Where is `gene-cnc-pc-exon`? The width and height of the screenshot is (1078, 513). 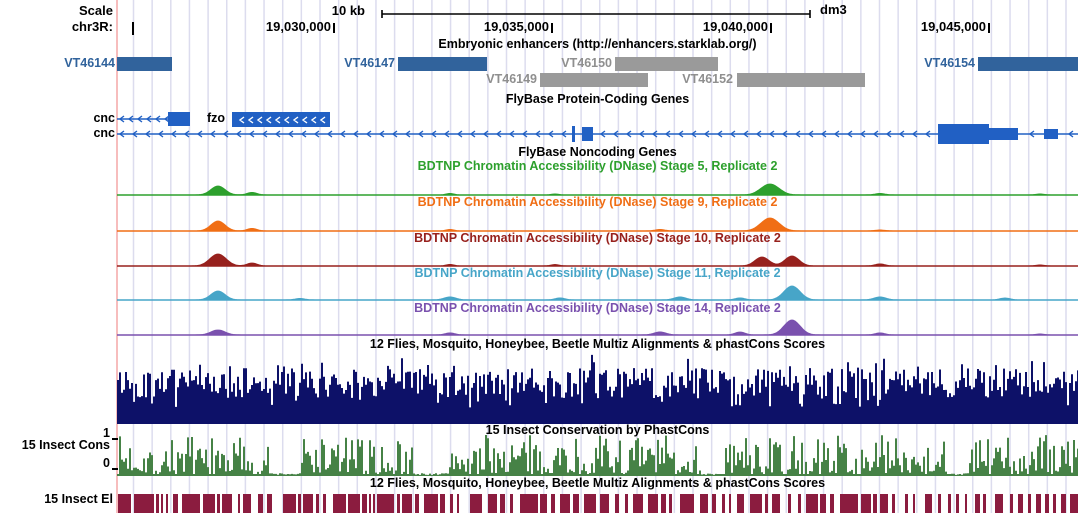 gene-cnc-pc-exon is located at coordinates (179, 119).